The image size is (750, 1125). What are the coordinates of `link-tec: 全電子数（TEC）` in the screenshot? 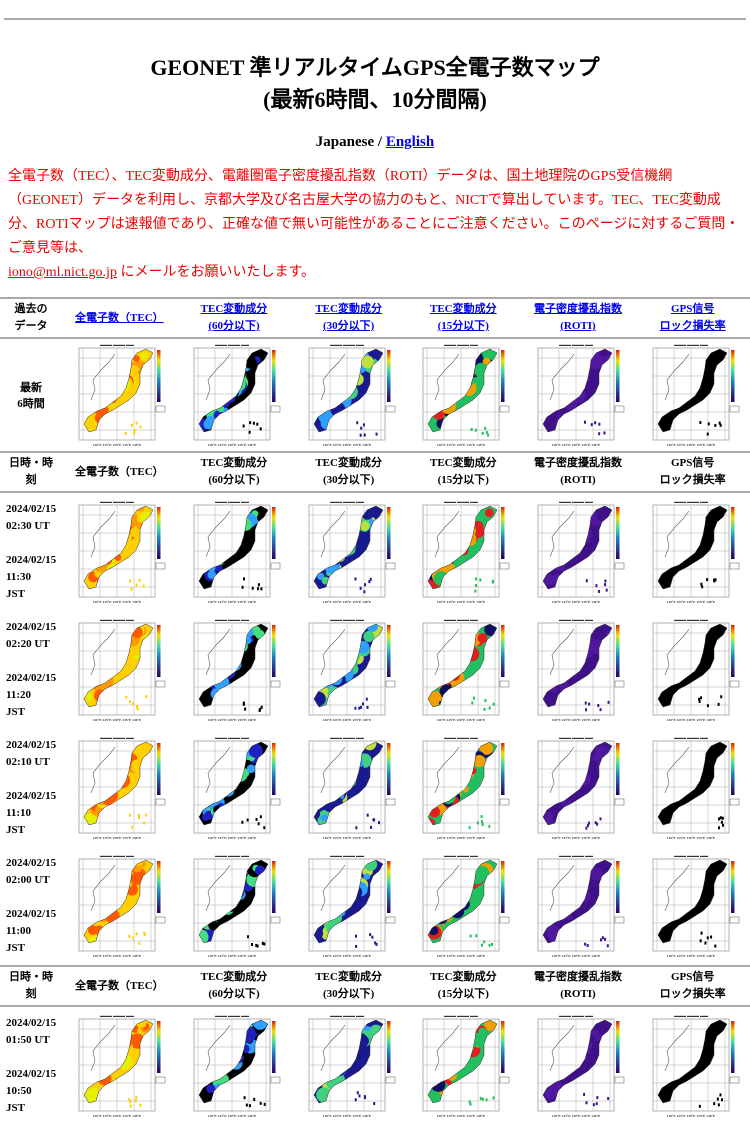 It's located at (119, 318).